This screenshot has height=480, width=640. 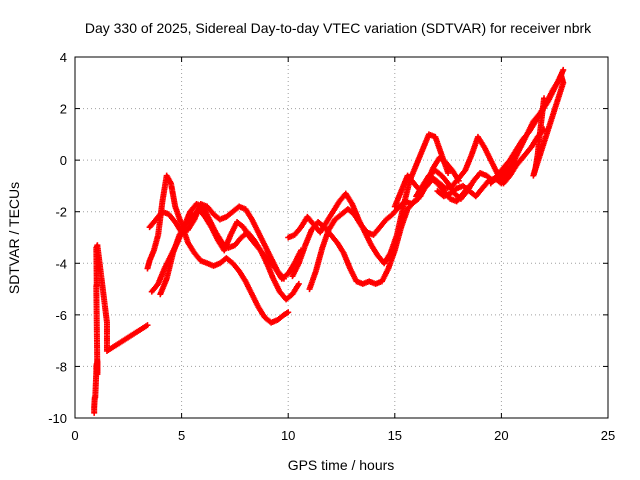 I want to click on series-track-a, so click(x=218, y=249).